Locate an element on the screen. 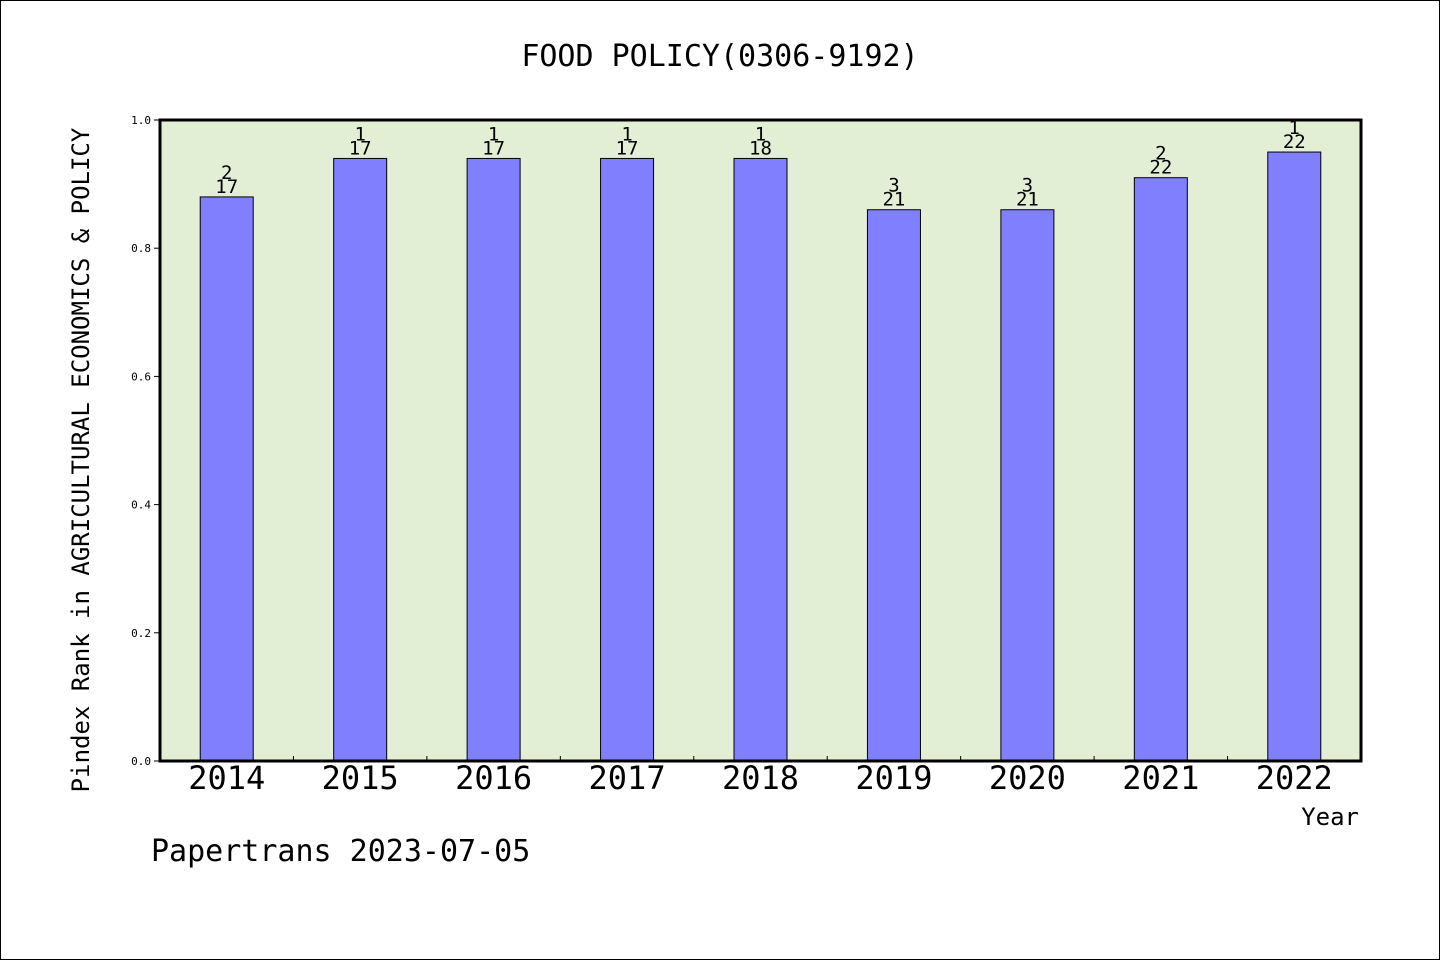  rank-label-2017: 1 is located at coordinates (626, 134).